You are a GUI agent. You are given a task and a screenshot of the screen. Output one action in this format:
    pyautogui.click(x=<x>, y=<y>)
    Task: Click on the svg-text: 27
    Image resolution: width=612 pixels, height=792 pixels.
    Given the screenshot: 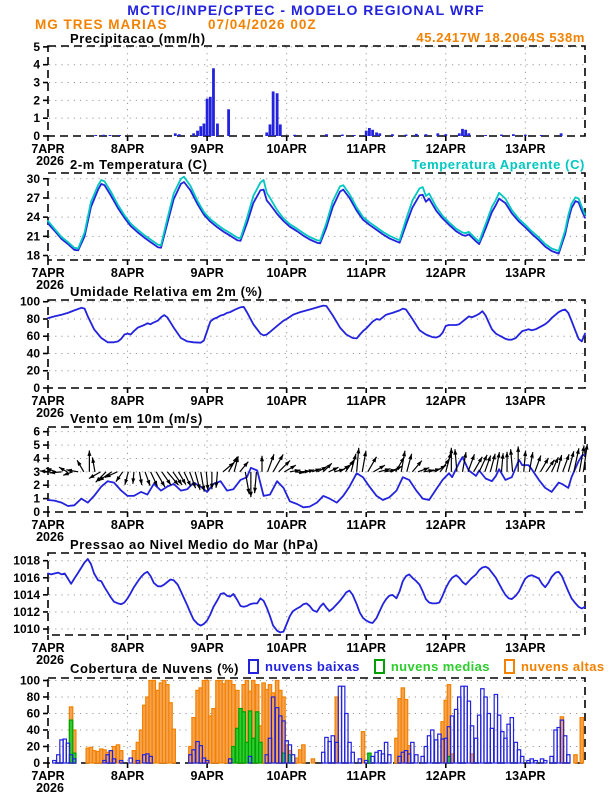 What is the action you would take?
    pyautogui.click(x=34, y=198)
    